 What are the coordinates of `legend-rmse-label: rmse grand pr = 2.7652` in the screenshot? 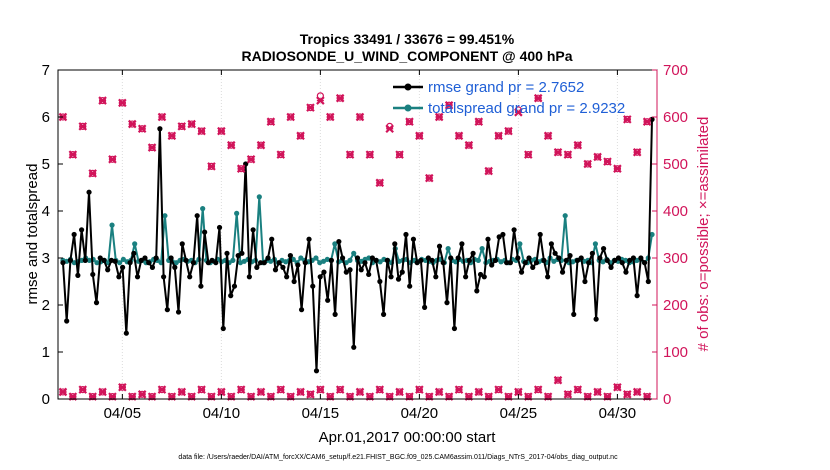 It's located at (506, 87).